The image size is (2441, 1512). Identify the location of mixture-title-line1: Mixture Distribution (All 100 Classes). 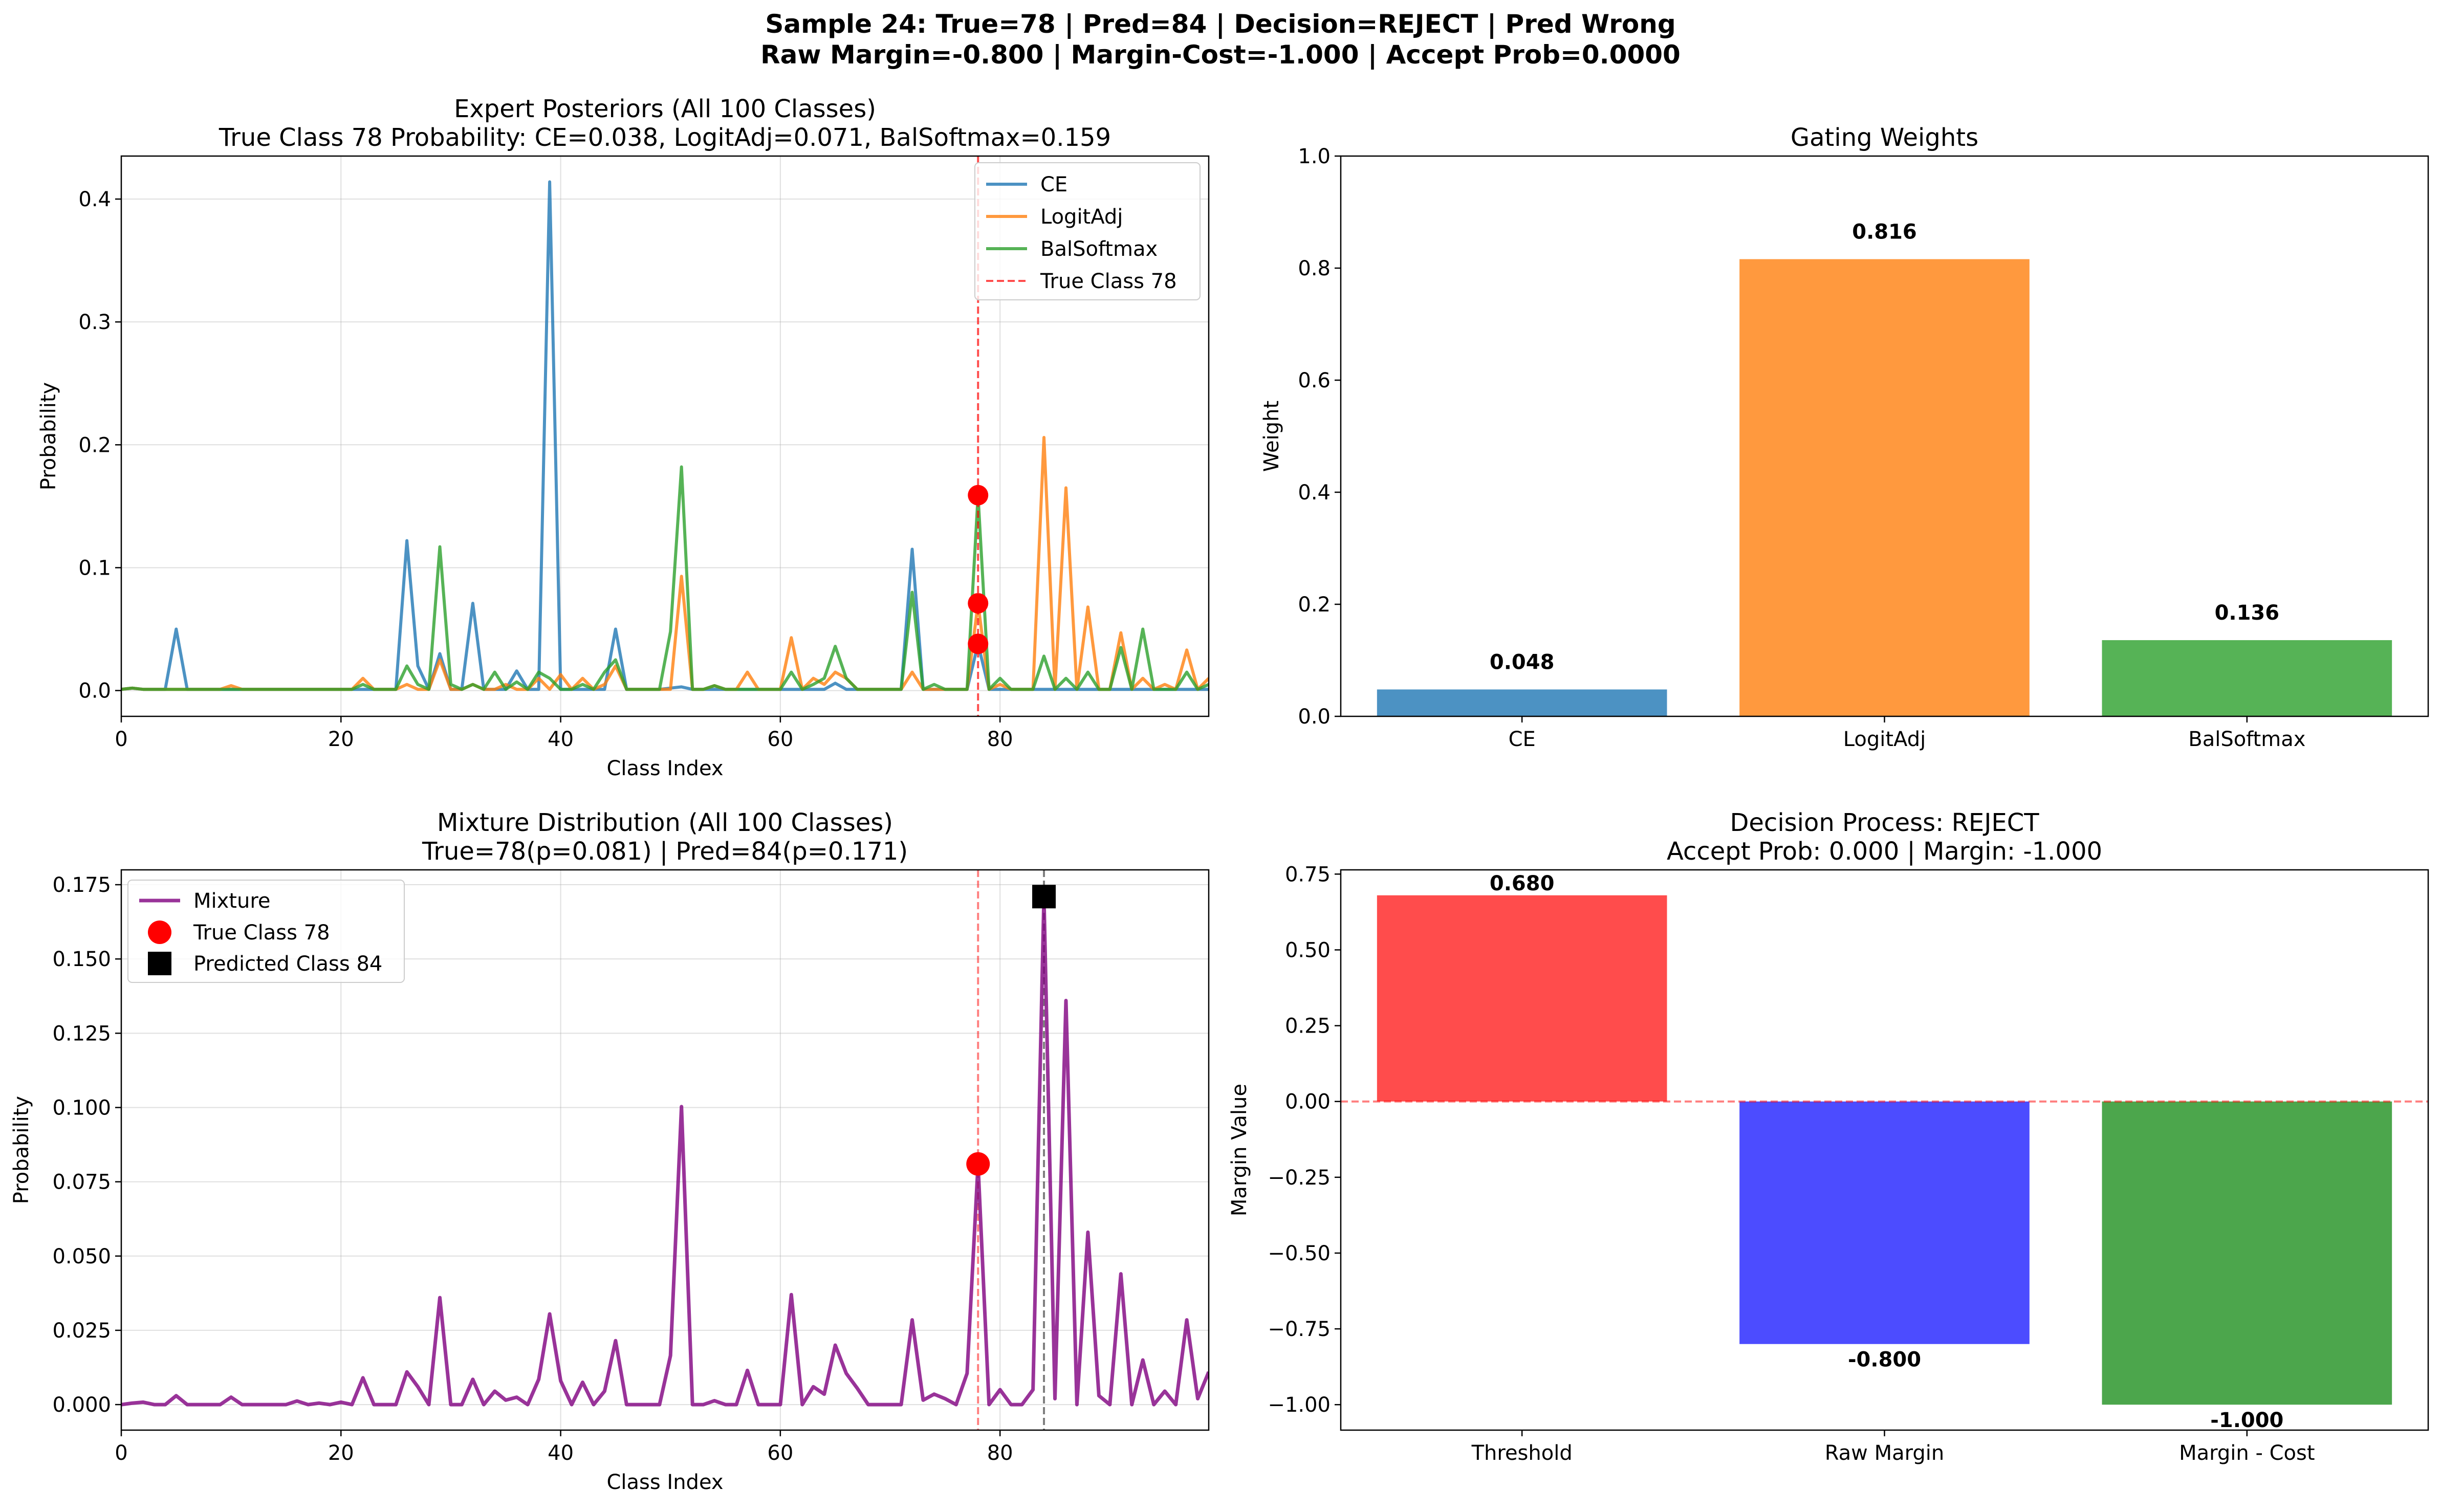
(665, 823).